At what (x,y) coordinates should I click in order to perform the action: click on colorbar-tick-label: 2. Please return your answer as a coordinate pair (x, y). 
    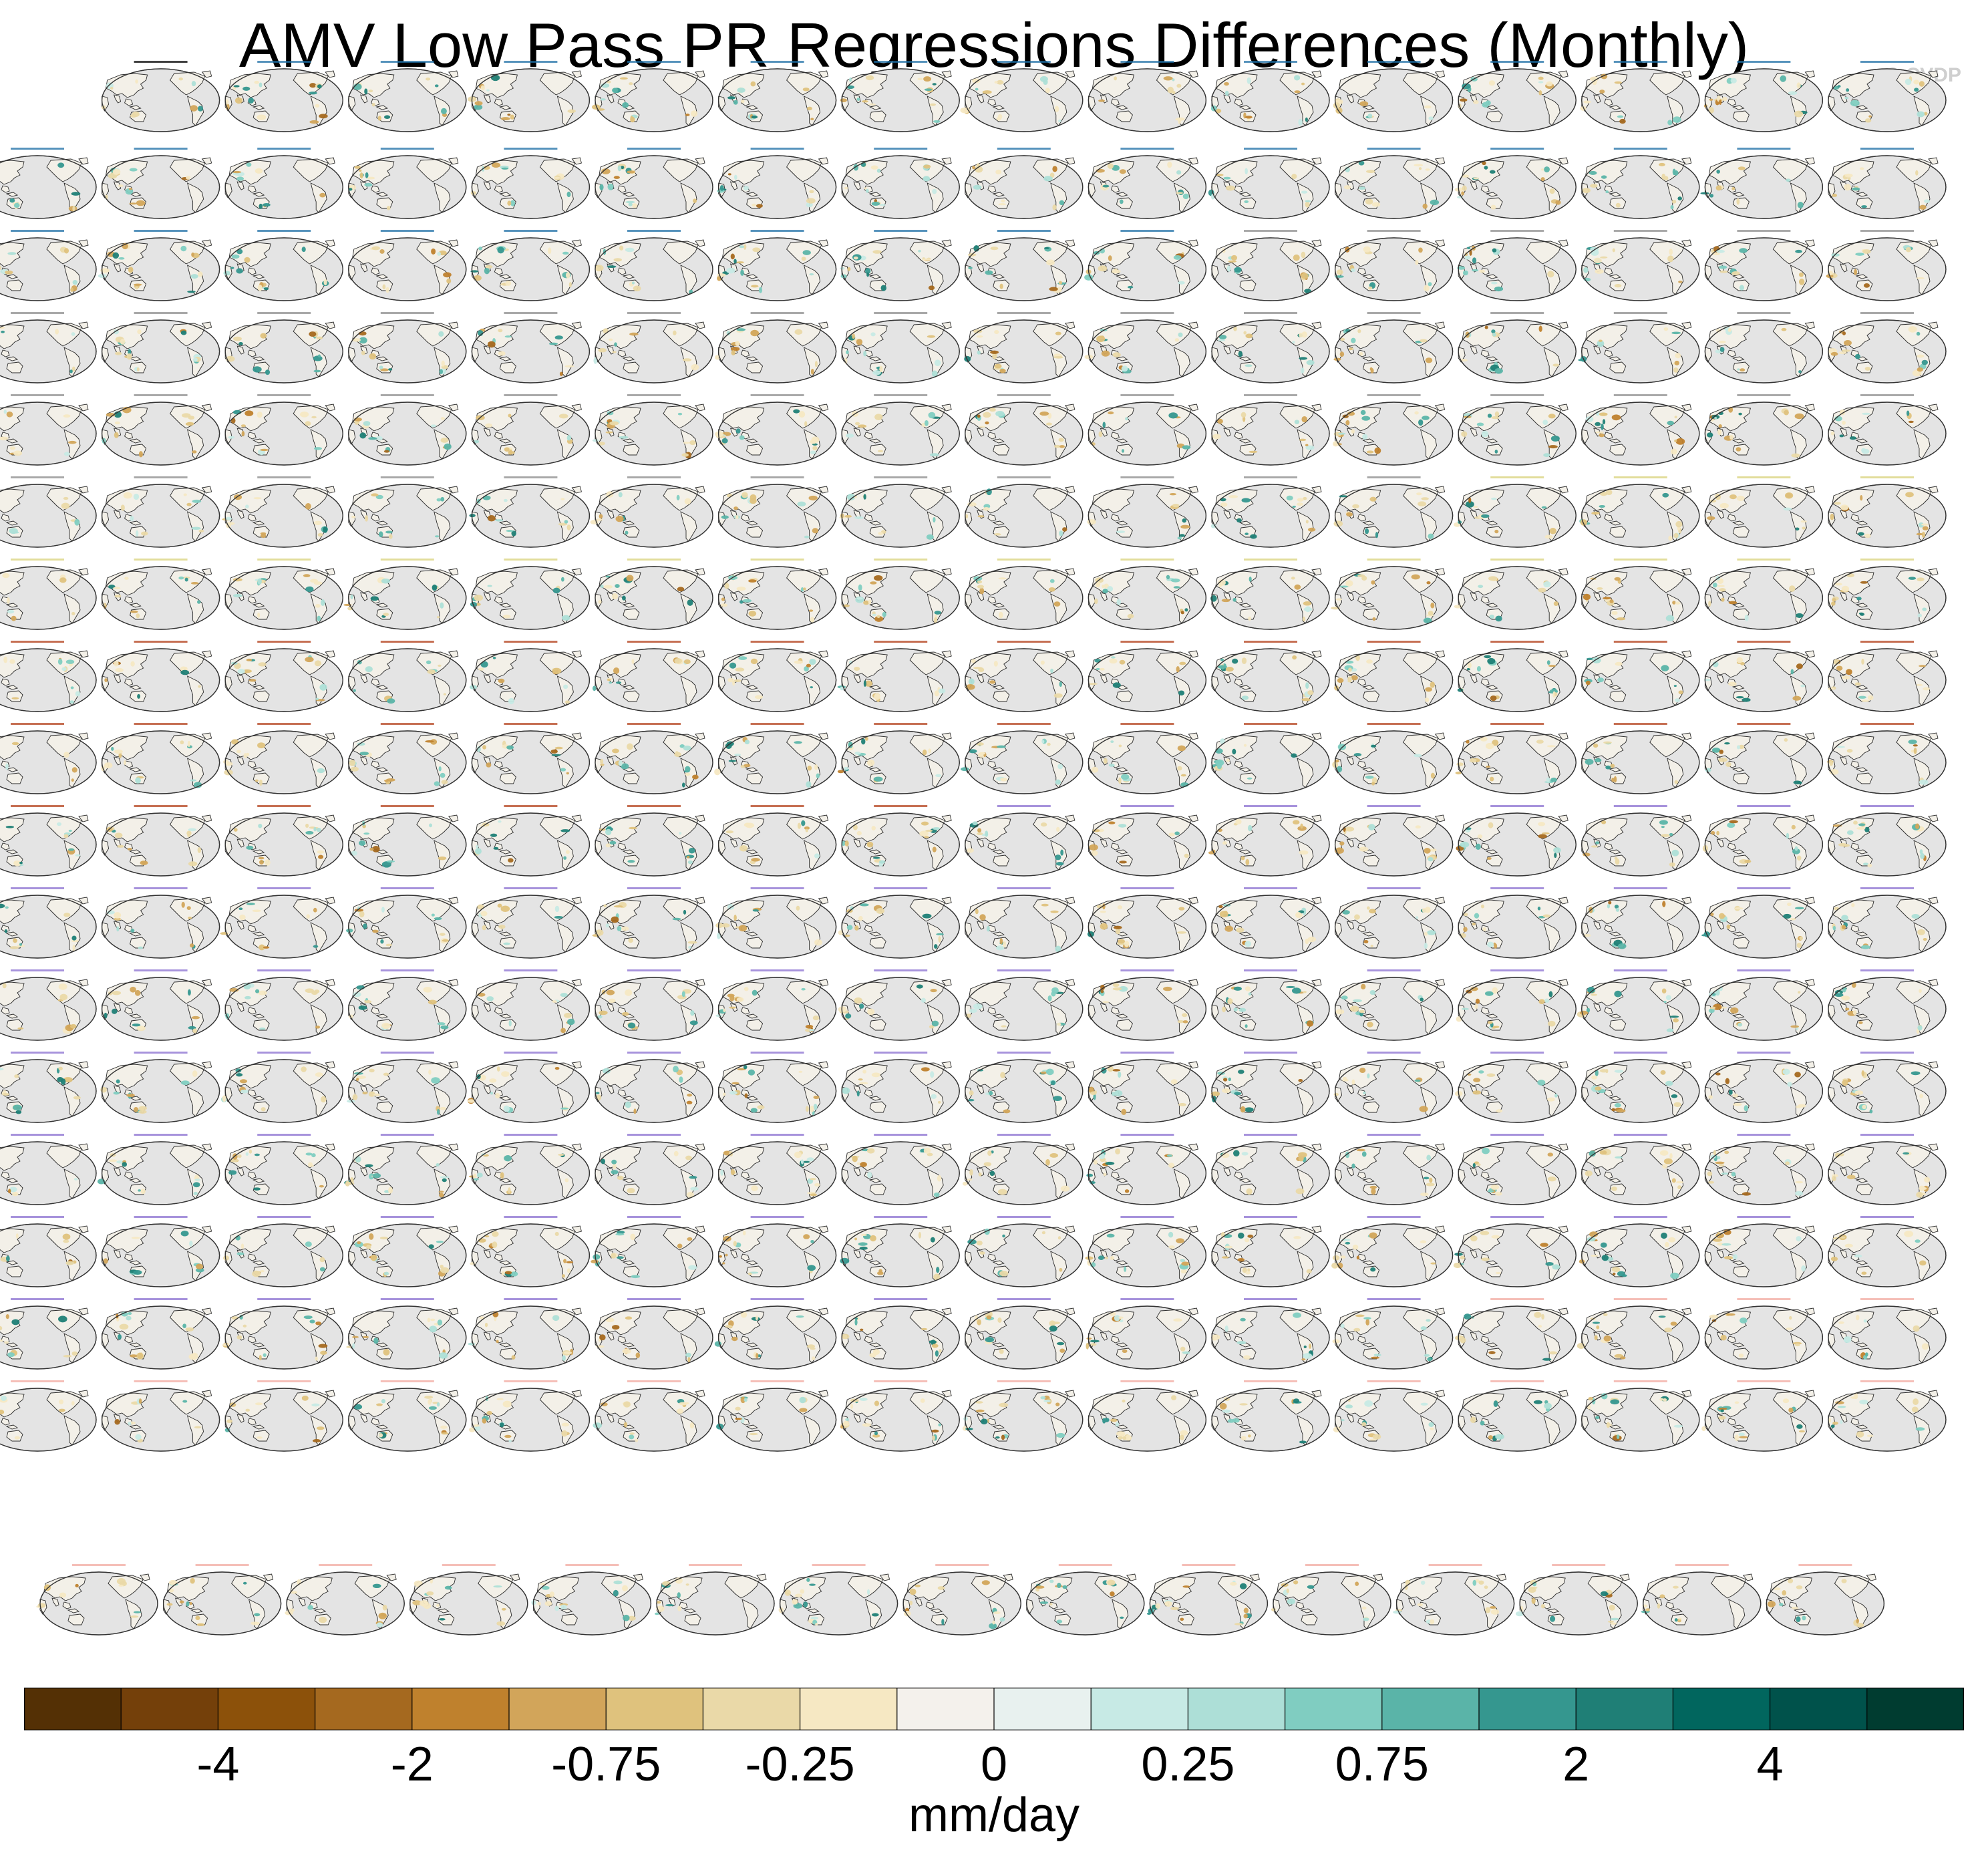
    Looking at the image, I should click on (1576, 1764).